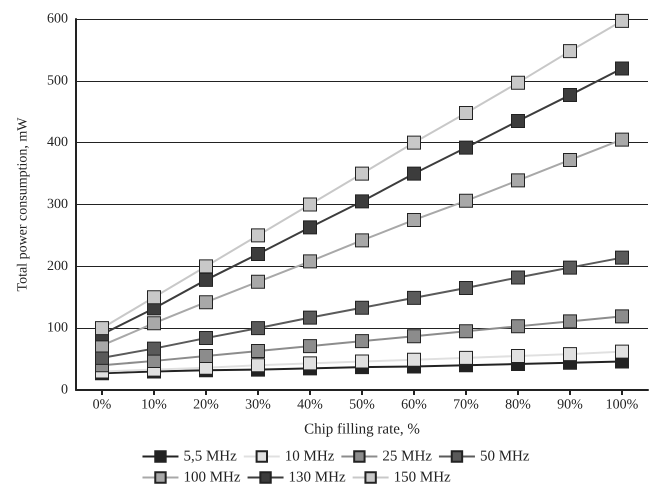 This screenshot has width=671, height=502. I want to click on y-tick-label: 300, so click(57, 204).